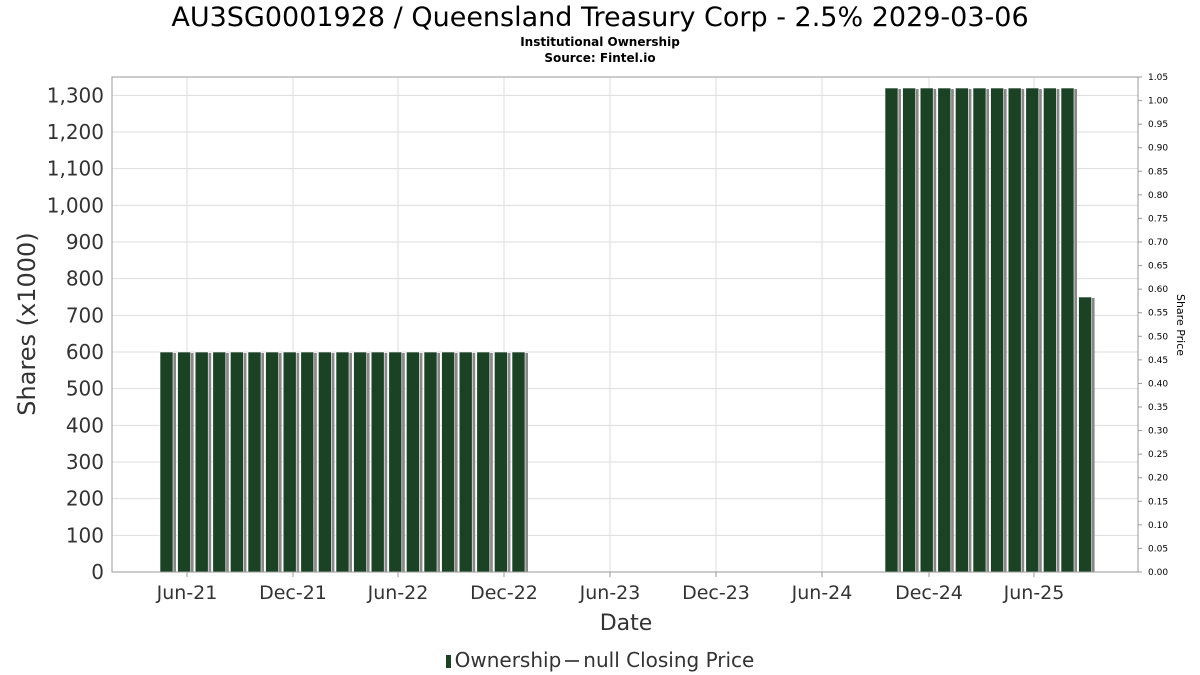  Describe the element at coordinates (1158, 314) in the screenshot. I see `y2-tick-label: 0.55` at that location.